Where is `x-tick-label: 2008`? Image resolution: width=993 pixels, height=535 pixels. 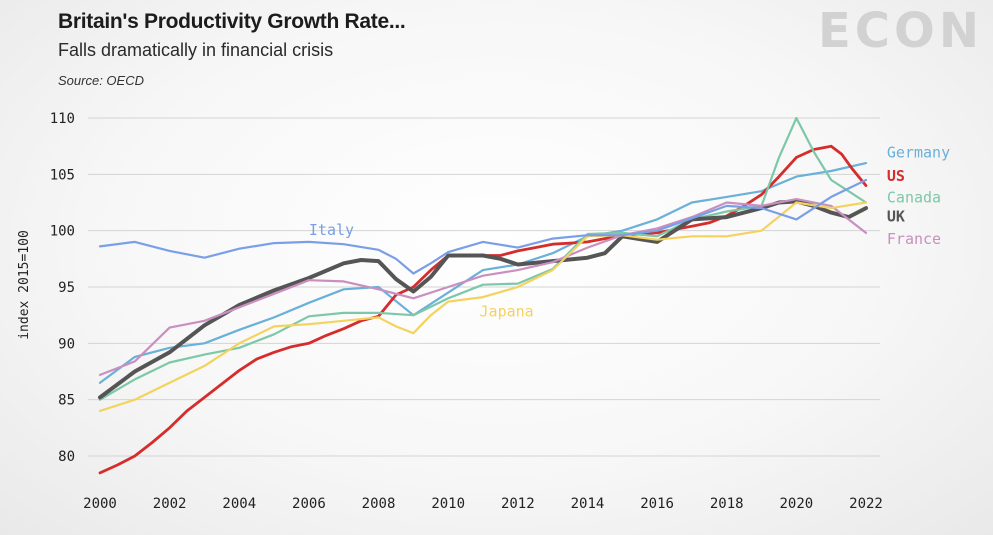
x-tick-label: 2008 is located at coordinates (379, 504).